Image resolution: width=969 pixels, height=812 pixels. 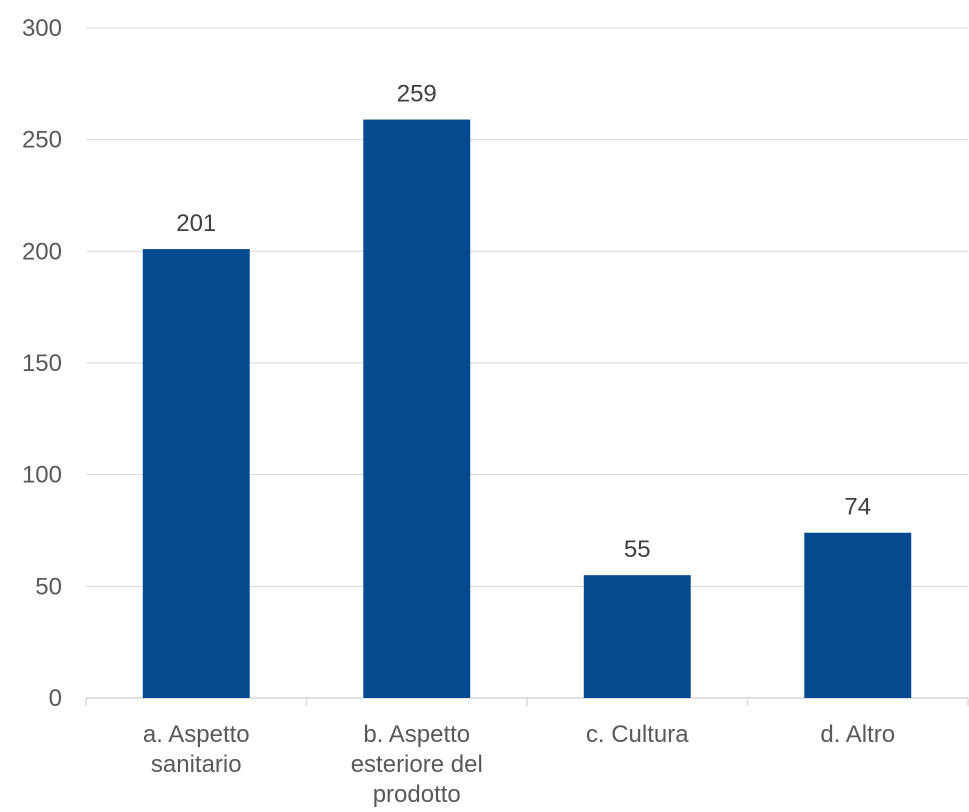 What do you see at coordinates (196, 749) in the screenshot?
I see `x-tick-label-1: a. Aspetto sanitario` at bounding box center [196, 749].